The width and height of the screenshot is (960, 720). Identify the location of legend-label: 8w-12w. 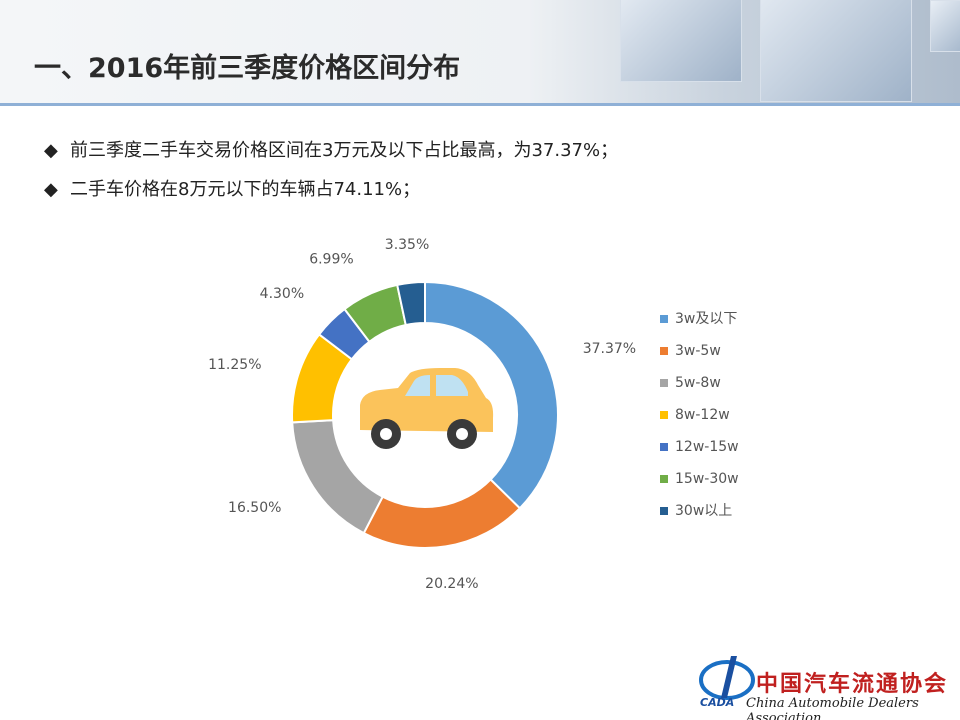
(702, 415).